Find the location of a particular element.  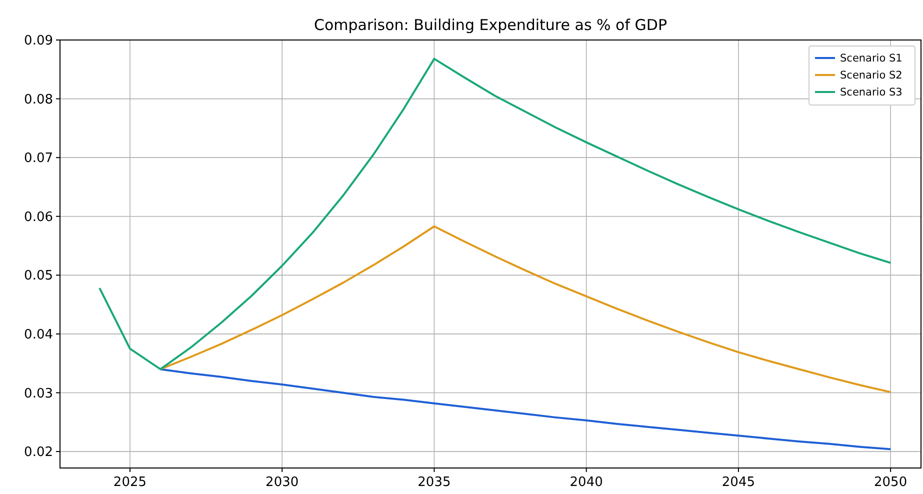

legend-label: Scenario S3 is located at coordinates (871, 92).